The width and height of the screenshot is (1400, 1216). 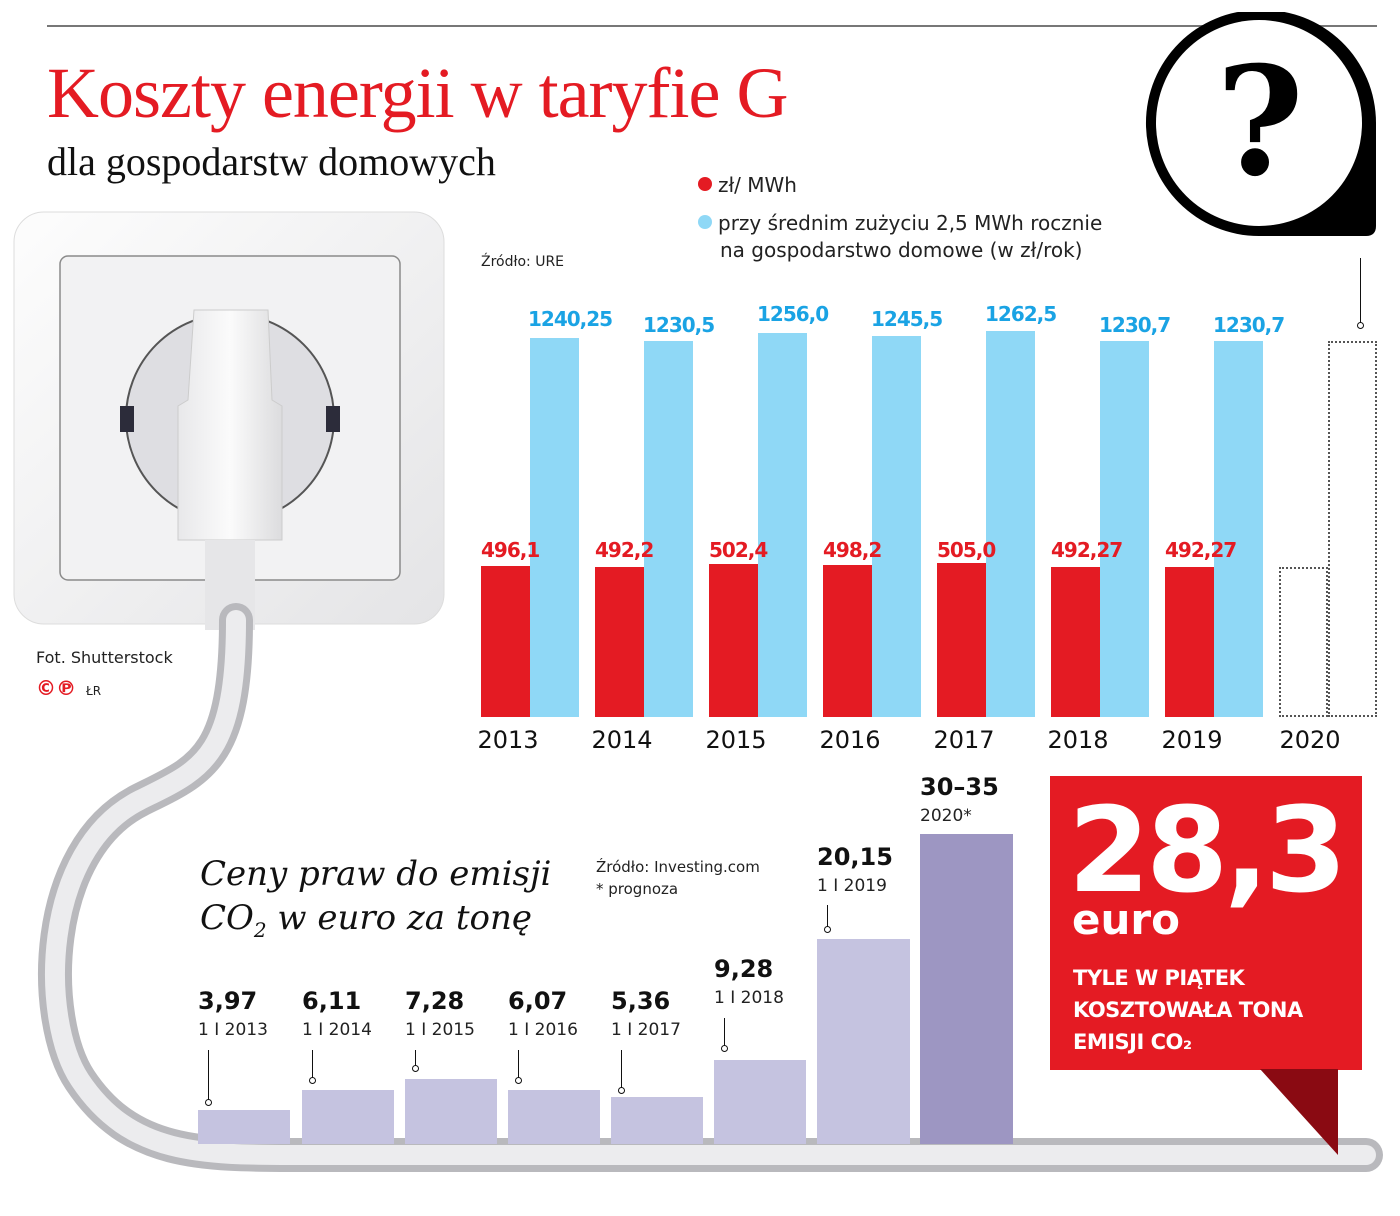 I want to click on energy-source: Źródło: URE, so click(x=523, y=262).